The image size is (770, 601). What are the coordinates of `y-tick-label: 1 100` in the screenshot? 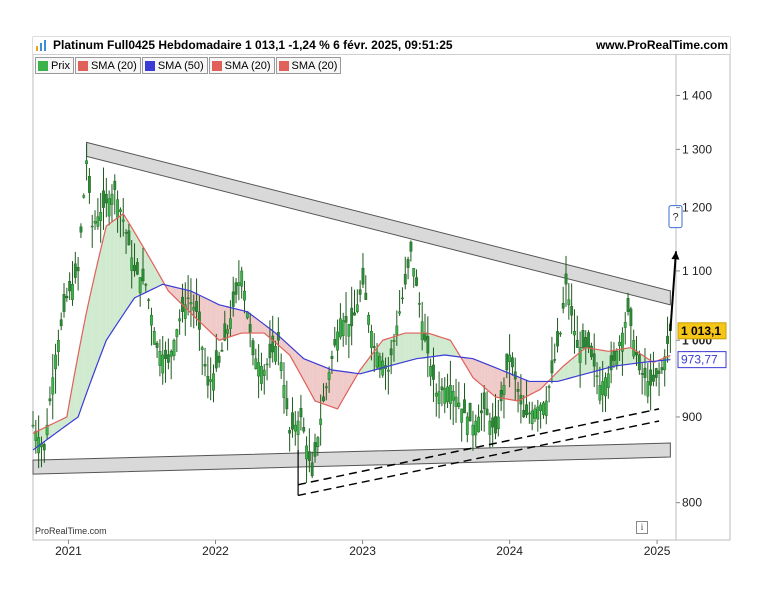 It's located at (697, 271).